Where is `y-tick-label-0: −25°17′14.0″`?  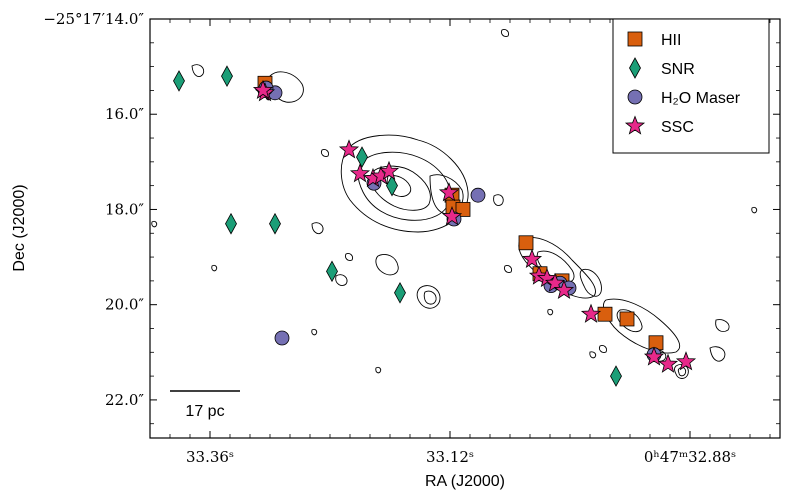 y-tick-label-0: −25°17′14.0″ is located at coordinates (93, 19).